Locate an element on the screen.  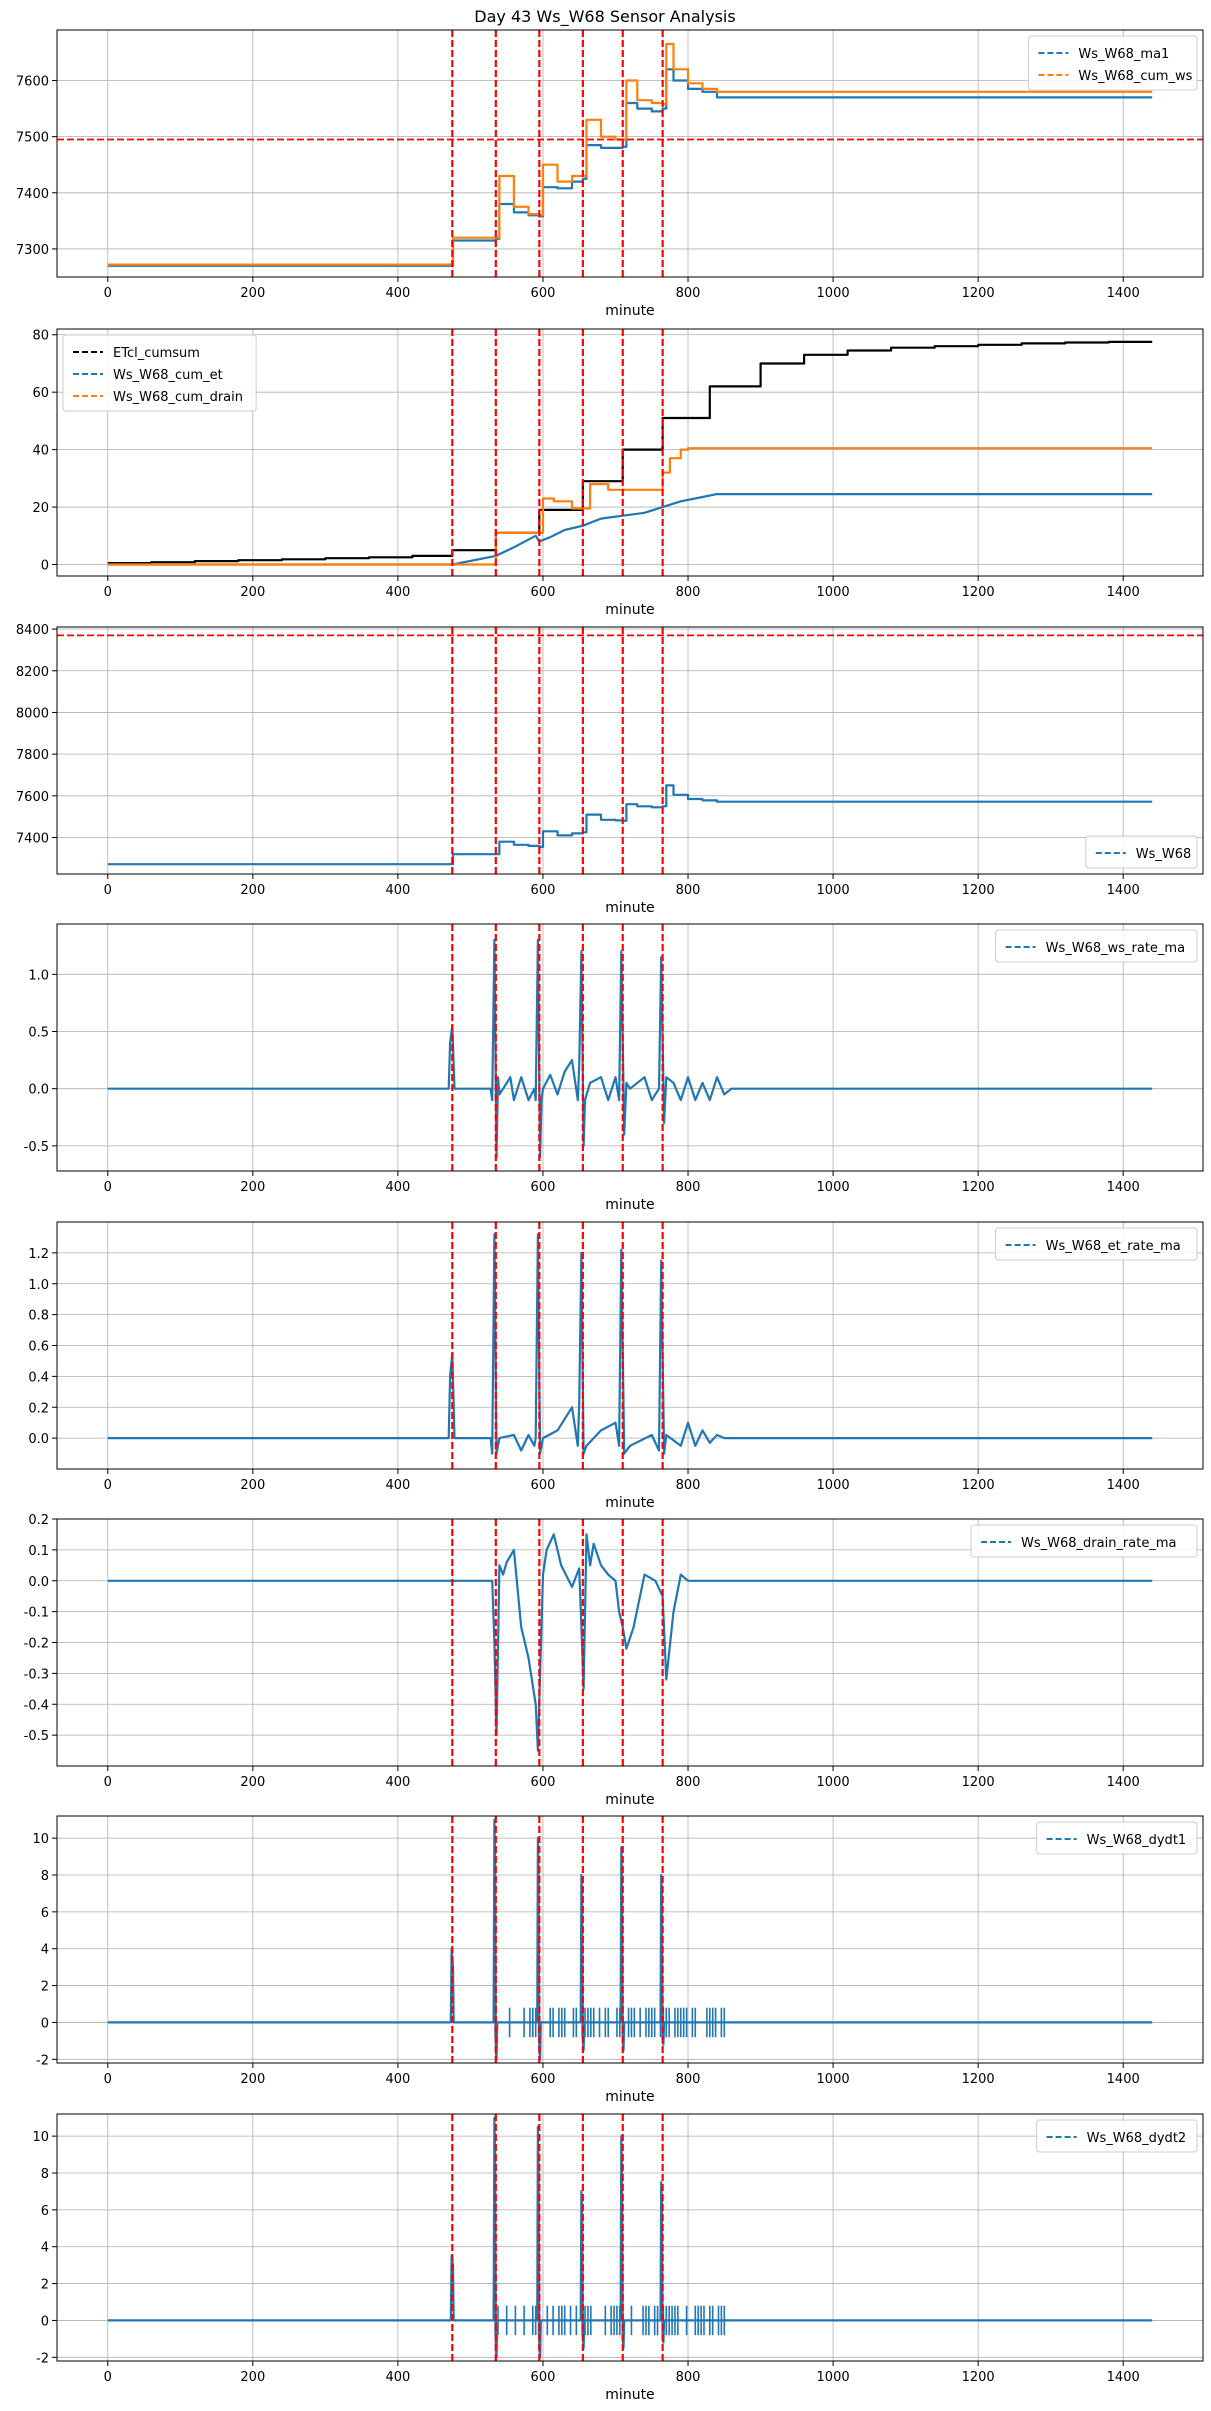
y-tick-label: 2 is located at coordinates (45, 1987).